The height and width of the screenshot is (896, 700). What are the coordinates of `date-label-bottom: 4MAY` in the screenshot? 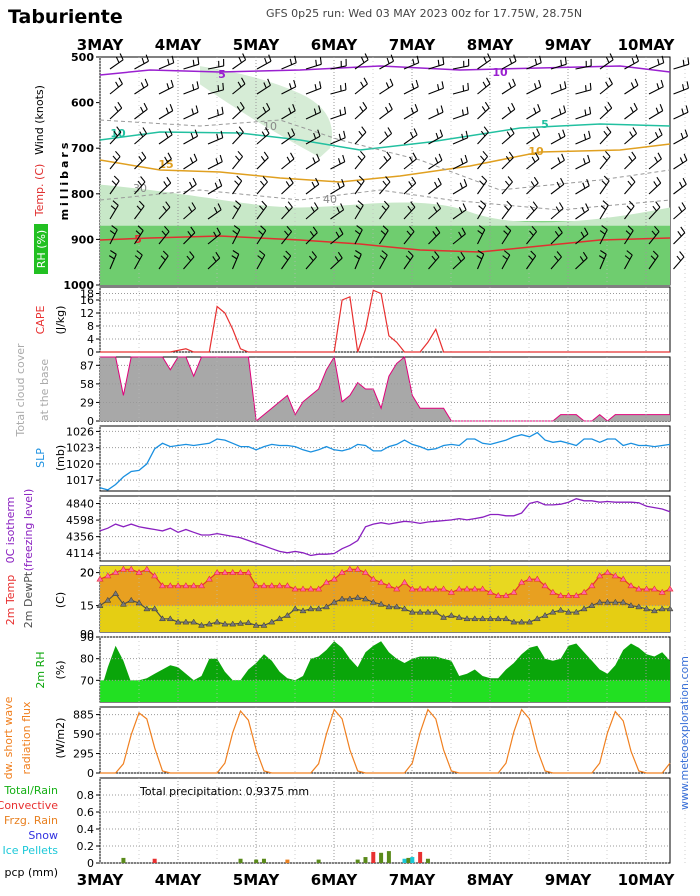 It's located at (179, 880).